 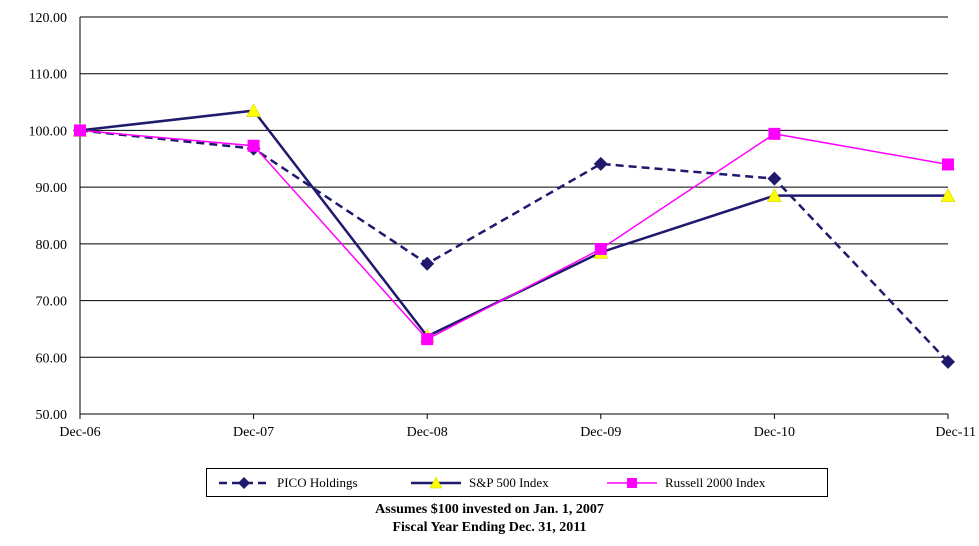 What do you see at coordinates (427, 432) in the screenshot?
I see `x-tick-label-2: Dec-08` at bounding box center [427, 432].